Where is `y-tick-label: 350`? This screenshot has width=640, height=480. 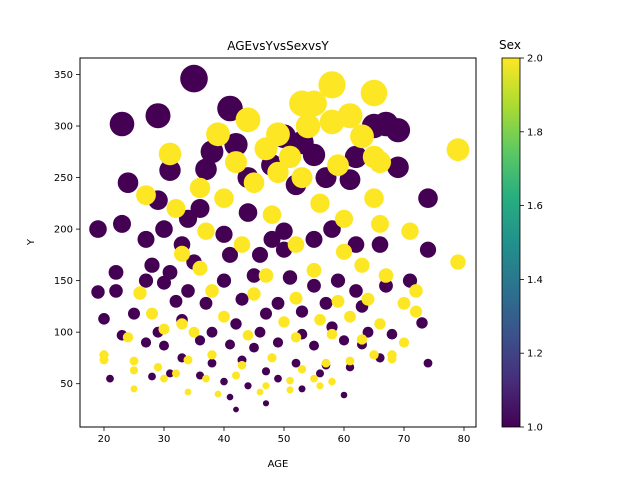
y-tick-label: 350 is located at coordinates (63, 75).